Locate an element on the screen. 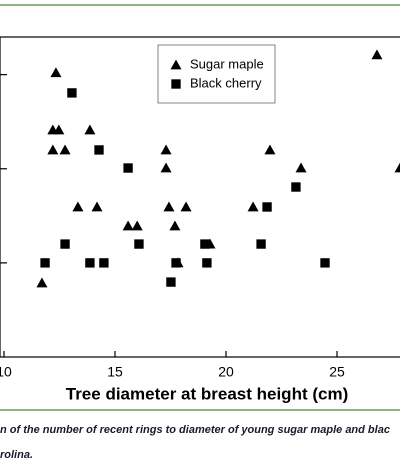 The height and width of the screenshot is (467, 400). x-tick-label: 25 is located at coordinates (337, 372).